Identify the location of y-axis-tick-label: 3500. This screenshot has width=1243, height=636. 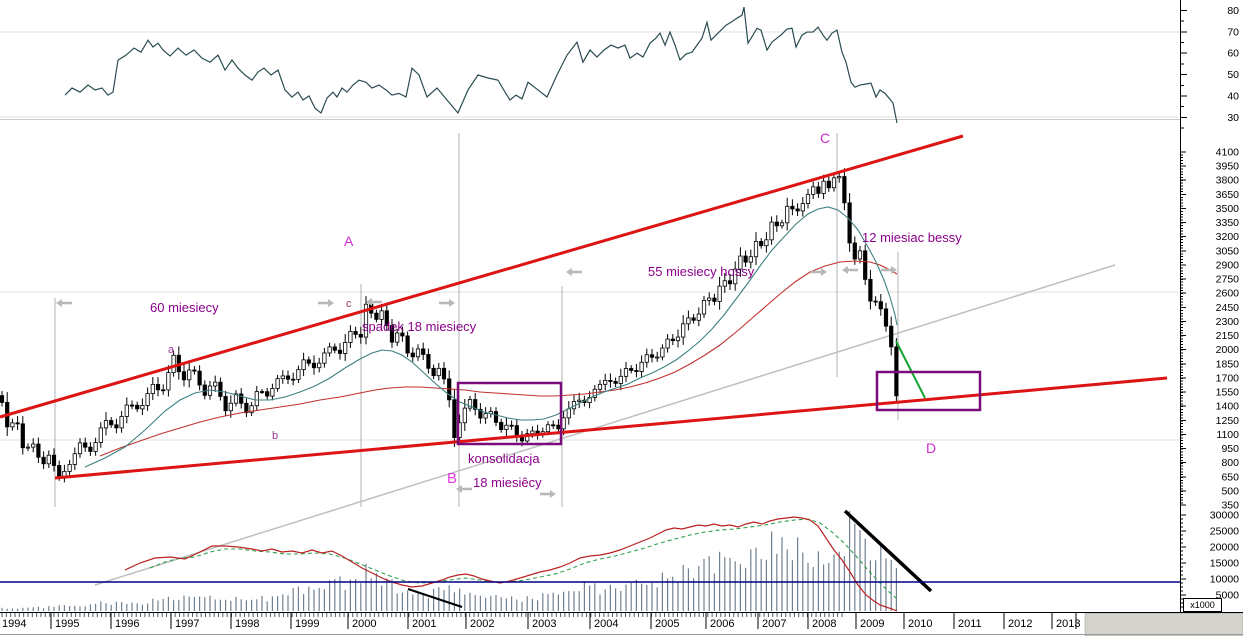
(1228, 209).